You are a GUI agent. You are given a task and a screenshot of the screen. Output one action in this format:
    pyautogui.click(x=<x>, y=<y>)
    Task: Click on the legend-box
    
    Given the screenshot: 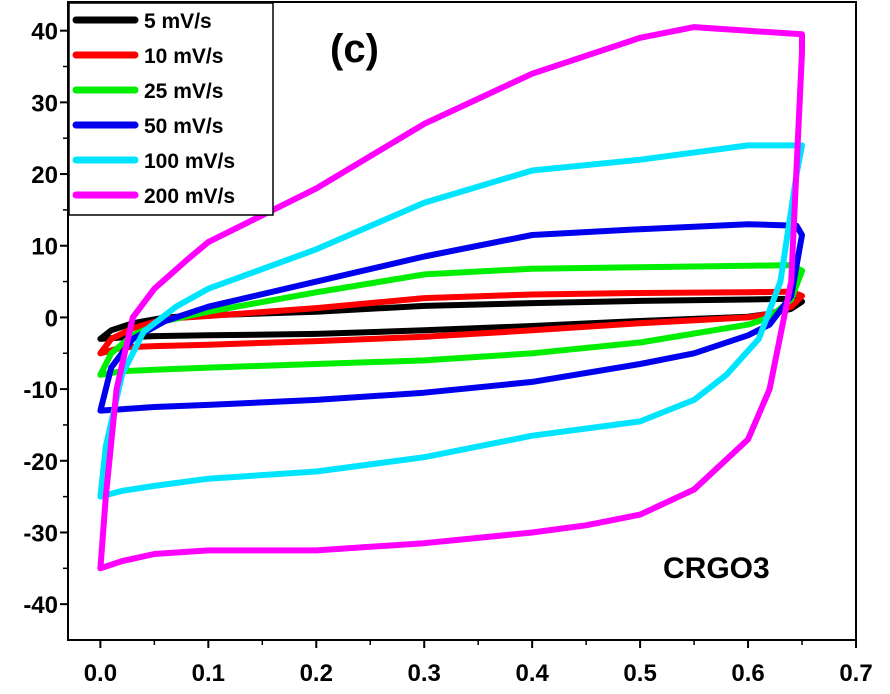 What is the action you would take?
    pyautogui.click(x=171, y=109)
    